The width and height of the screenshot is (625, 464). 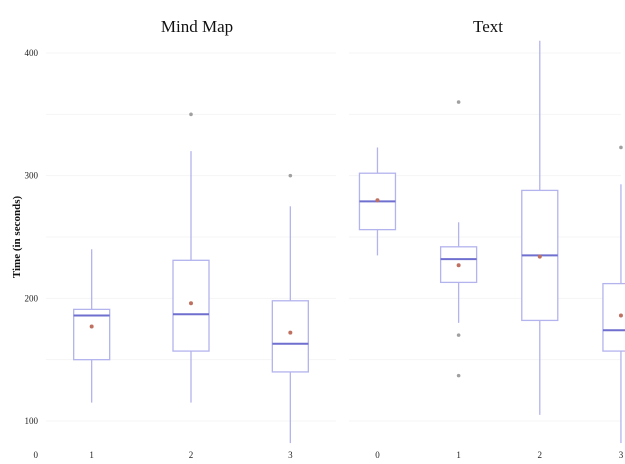 What do you see at coordinates (32, 421) in the screenshot?
I see `y-tick-label: 100` at bounding box center [32, 421].